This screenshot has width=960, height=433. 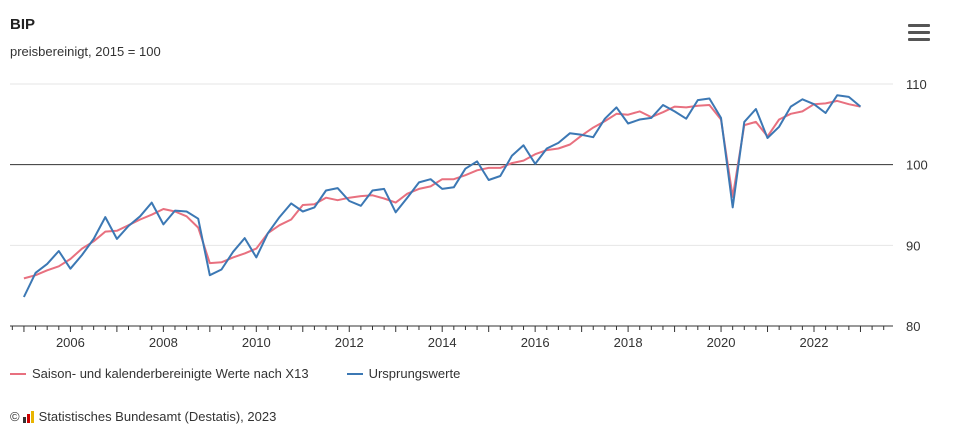 I want to click on y-tick-label-100: 100, so click(x=917, y=165).